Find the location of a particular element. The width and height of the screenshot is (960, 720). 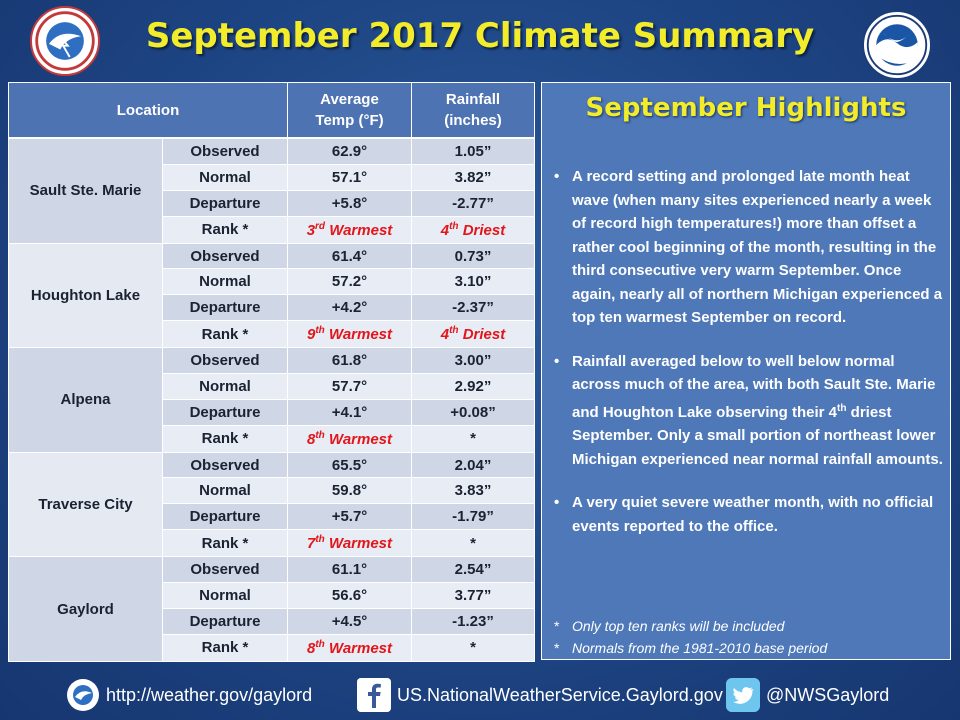

temp-rank: 7th Warmest is located at coordinates (349, 543).